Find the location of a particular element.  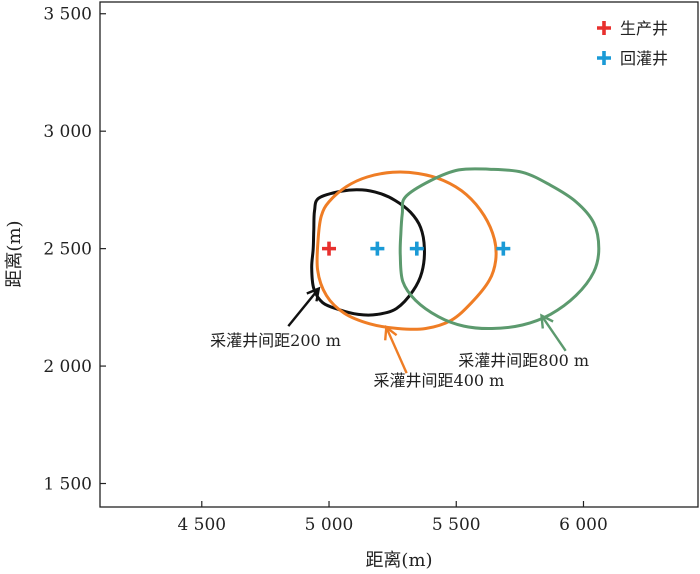

production-well-marker is located at coordinates (329, 248).